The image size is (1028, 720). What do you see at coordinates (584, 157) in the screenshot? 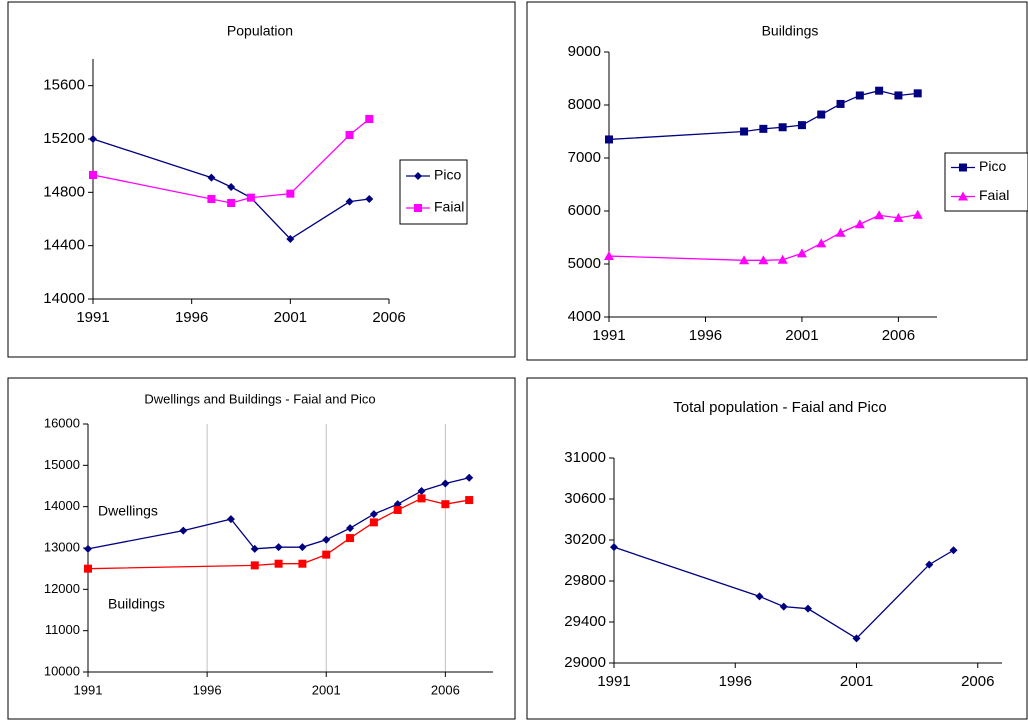
I see `y-tick-label: 7000` at bounding box center [584, 157].